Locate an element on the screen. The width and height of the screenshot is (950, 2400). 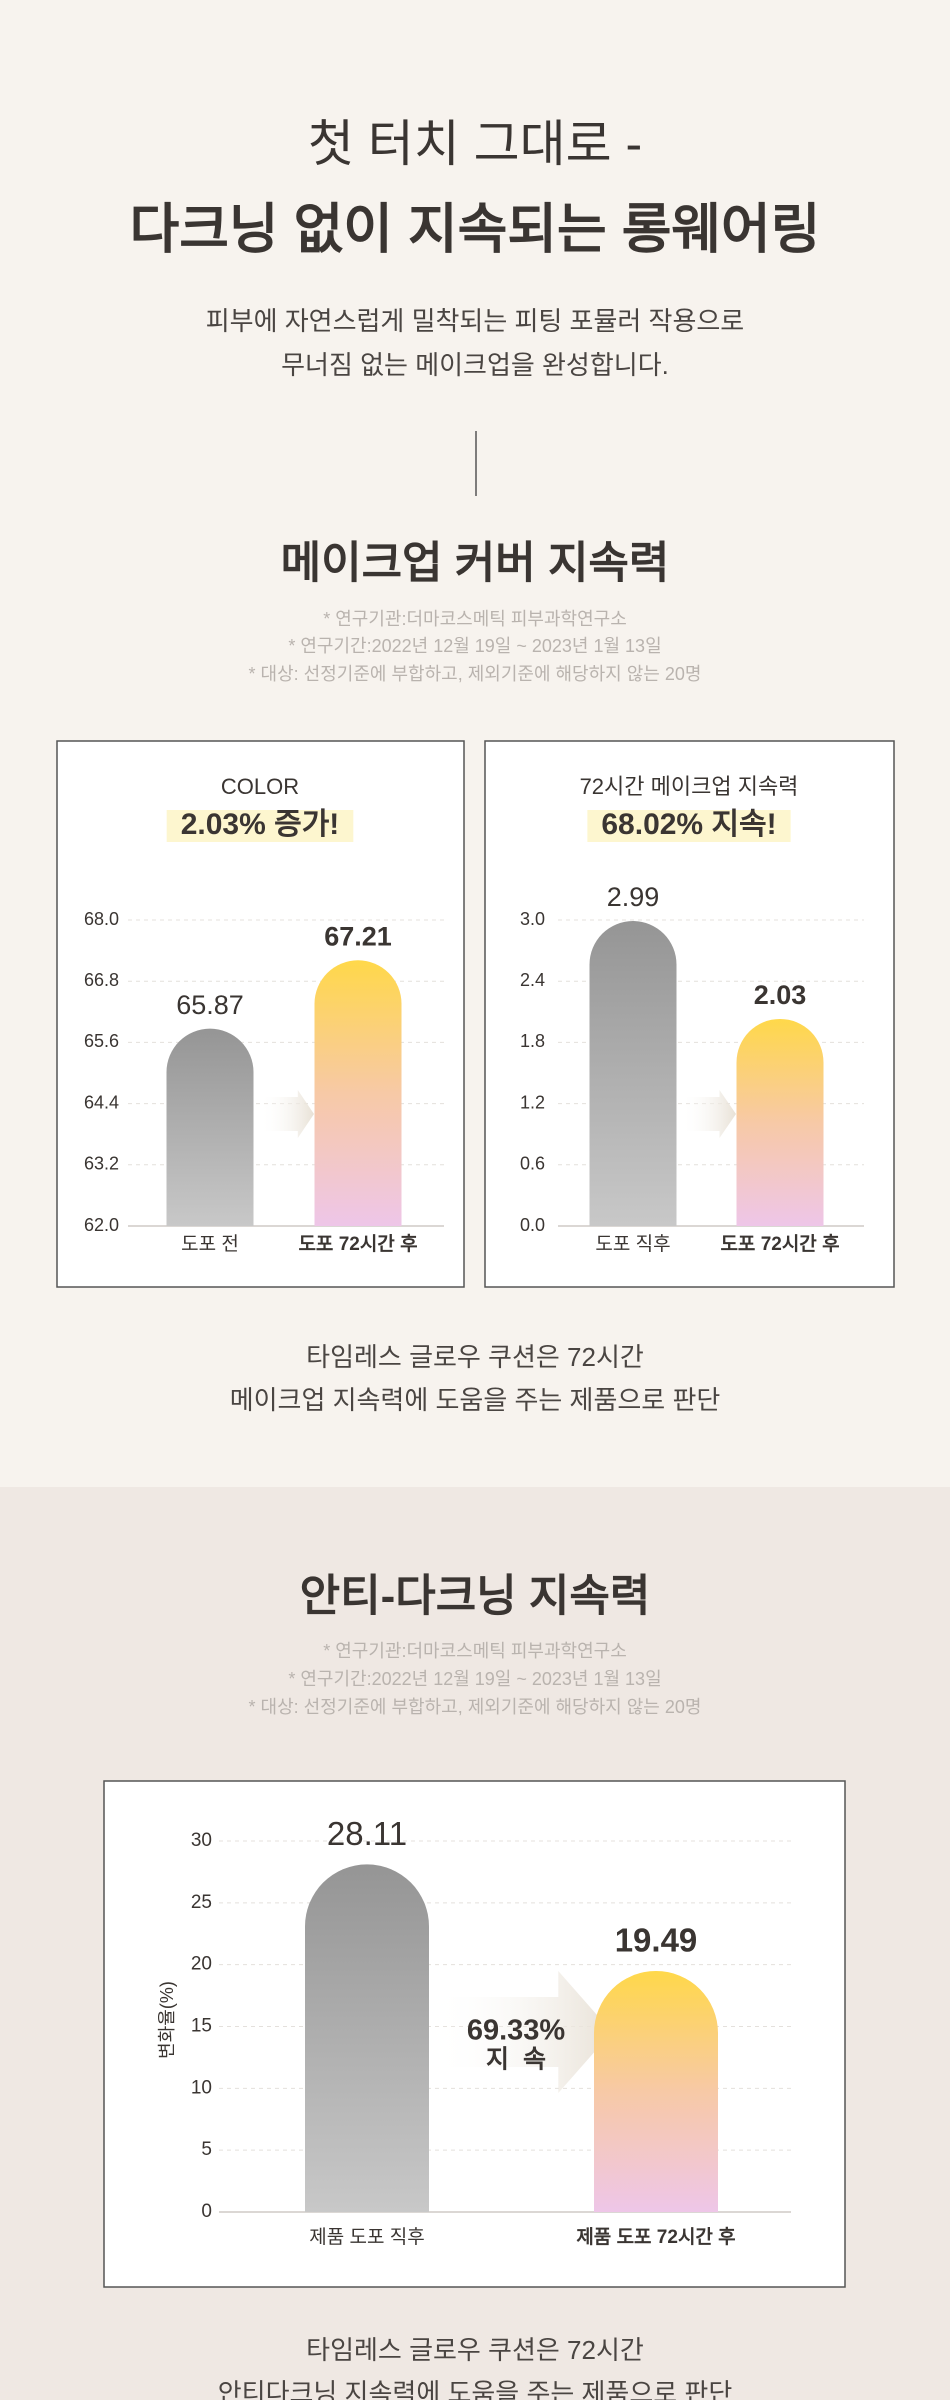
header-description: 무너짐 없는 메이크업을 완성합니다. is located at coordinates (475, 365).